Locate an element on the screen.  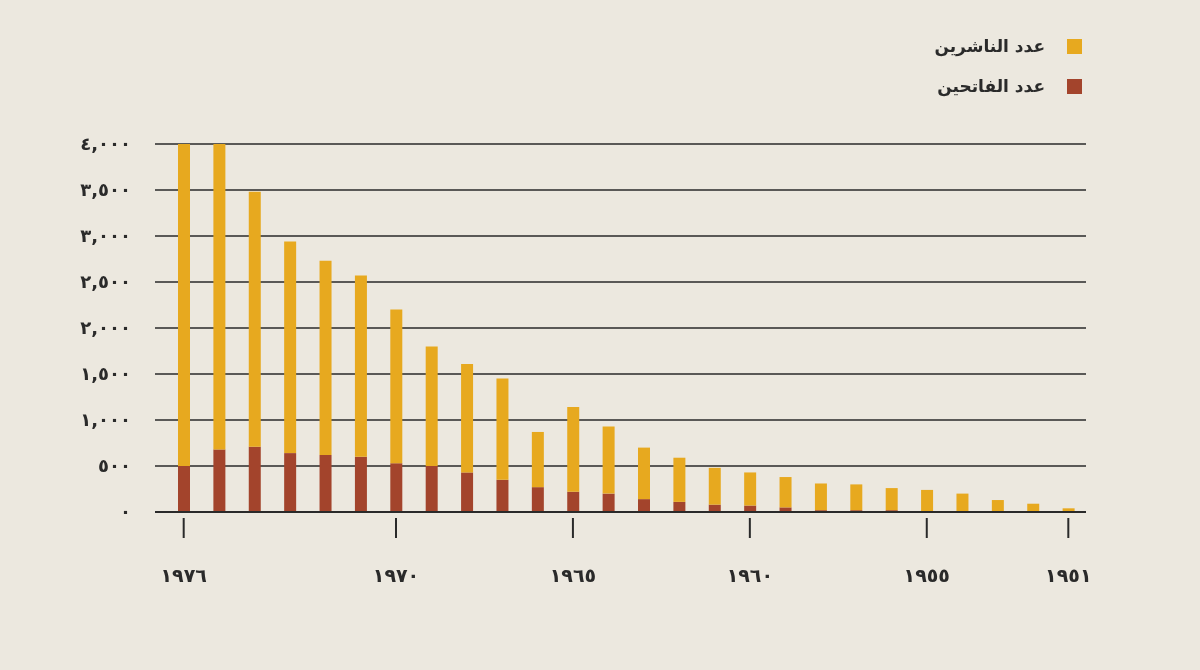
y-tick-label: ٠ is located at coordinates (125, 512).